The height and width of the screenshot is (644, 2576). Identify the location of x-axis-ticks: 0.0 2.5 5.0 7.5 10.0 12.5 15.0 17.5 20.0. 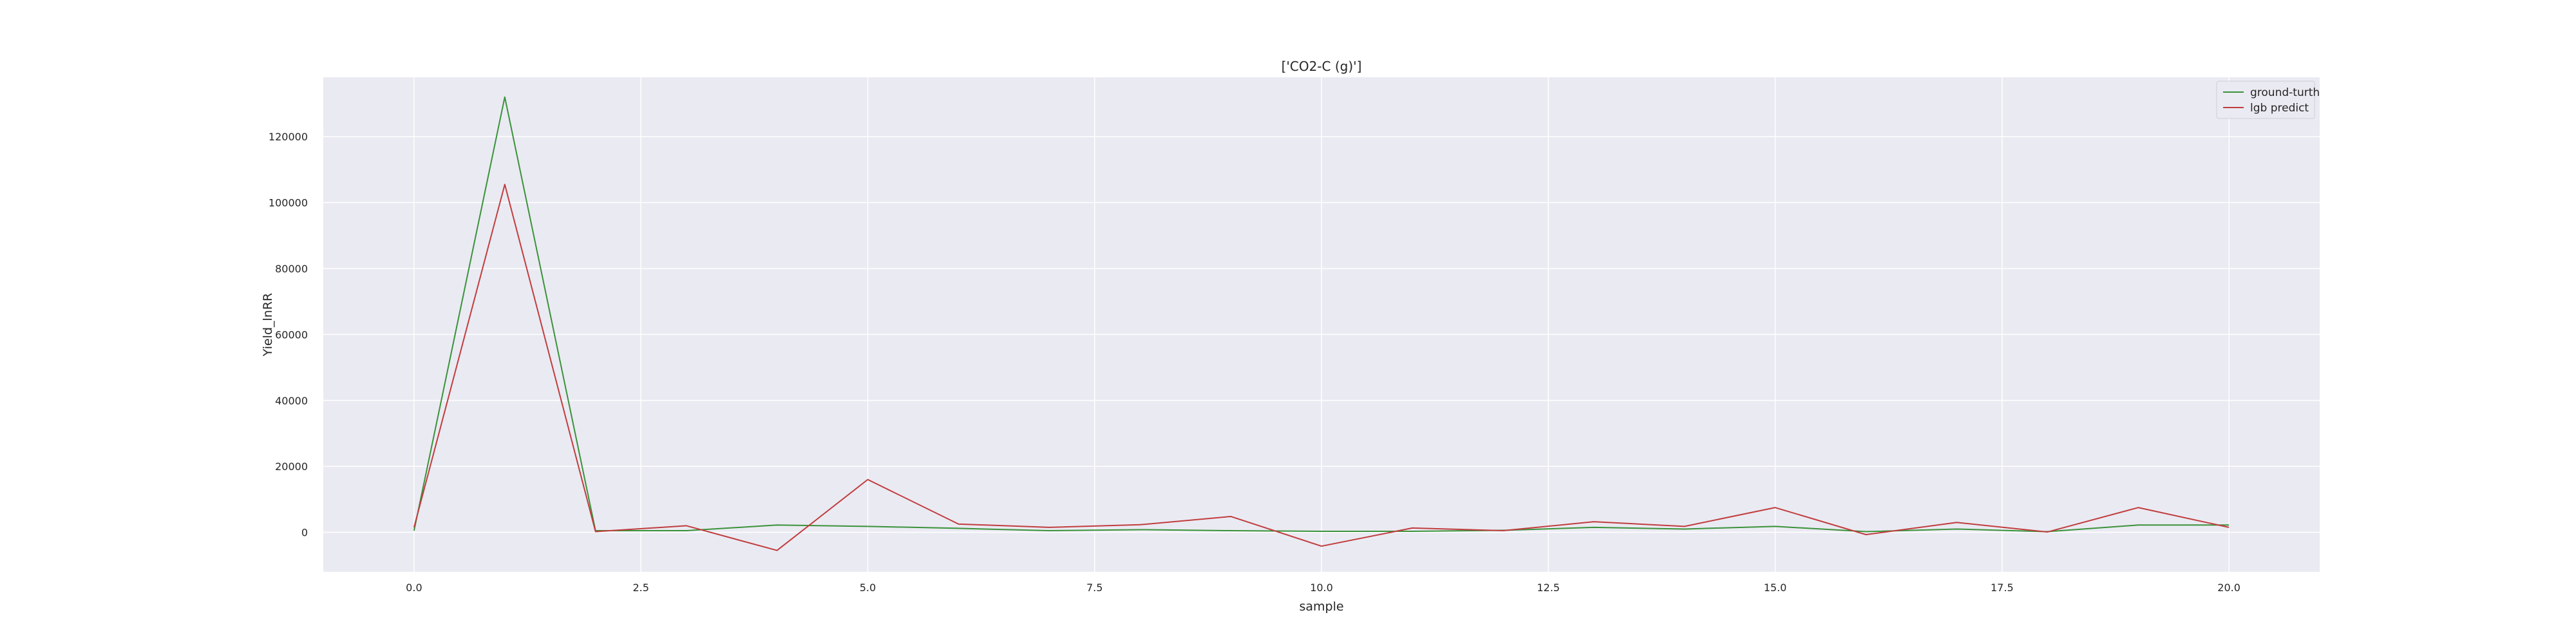
(1323, 588).